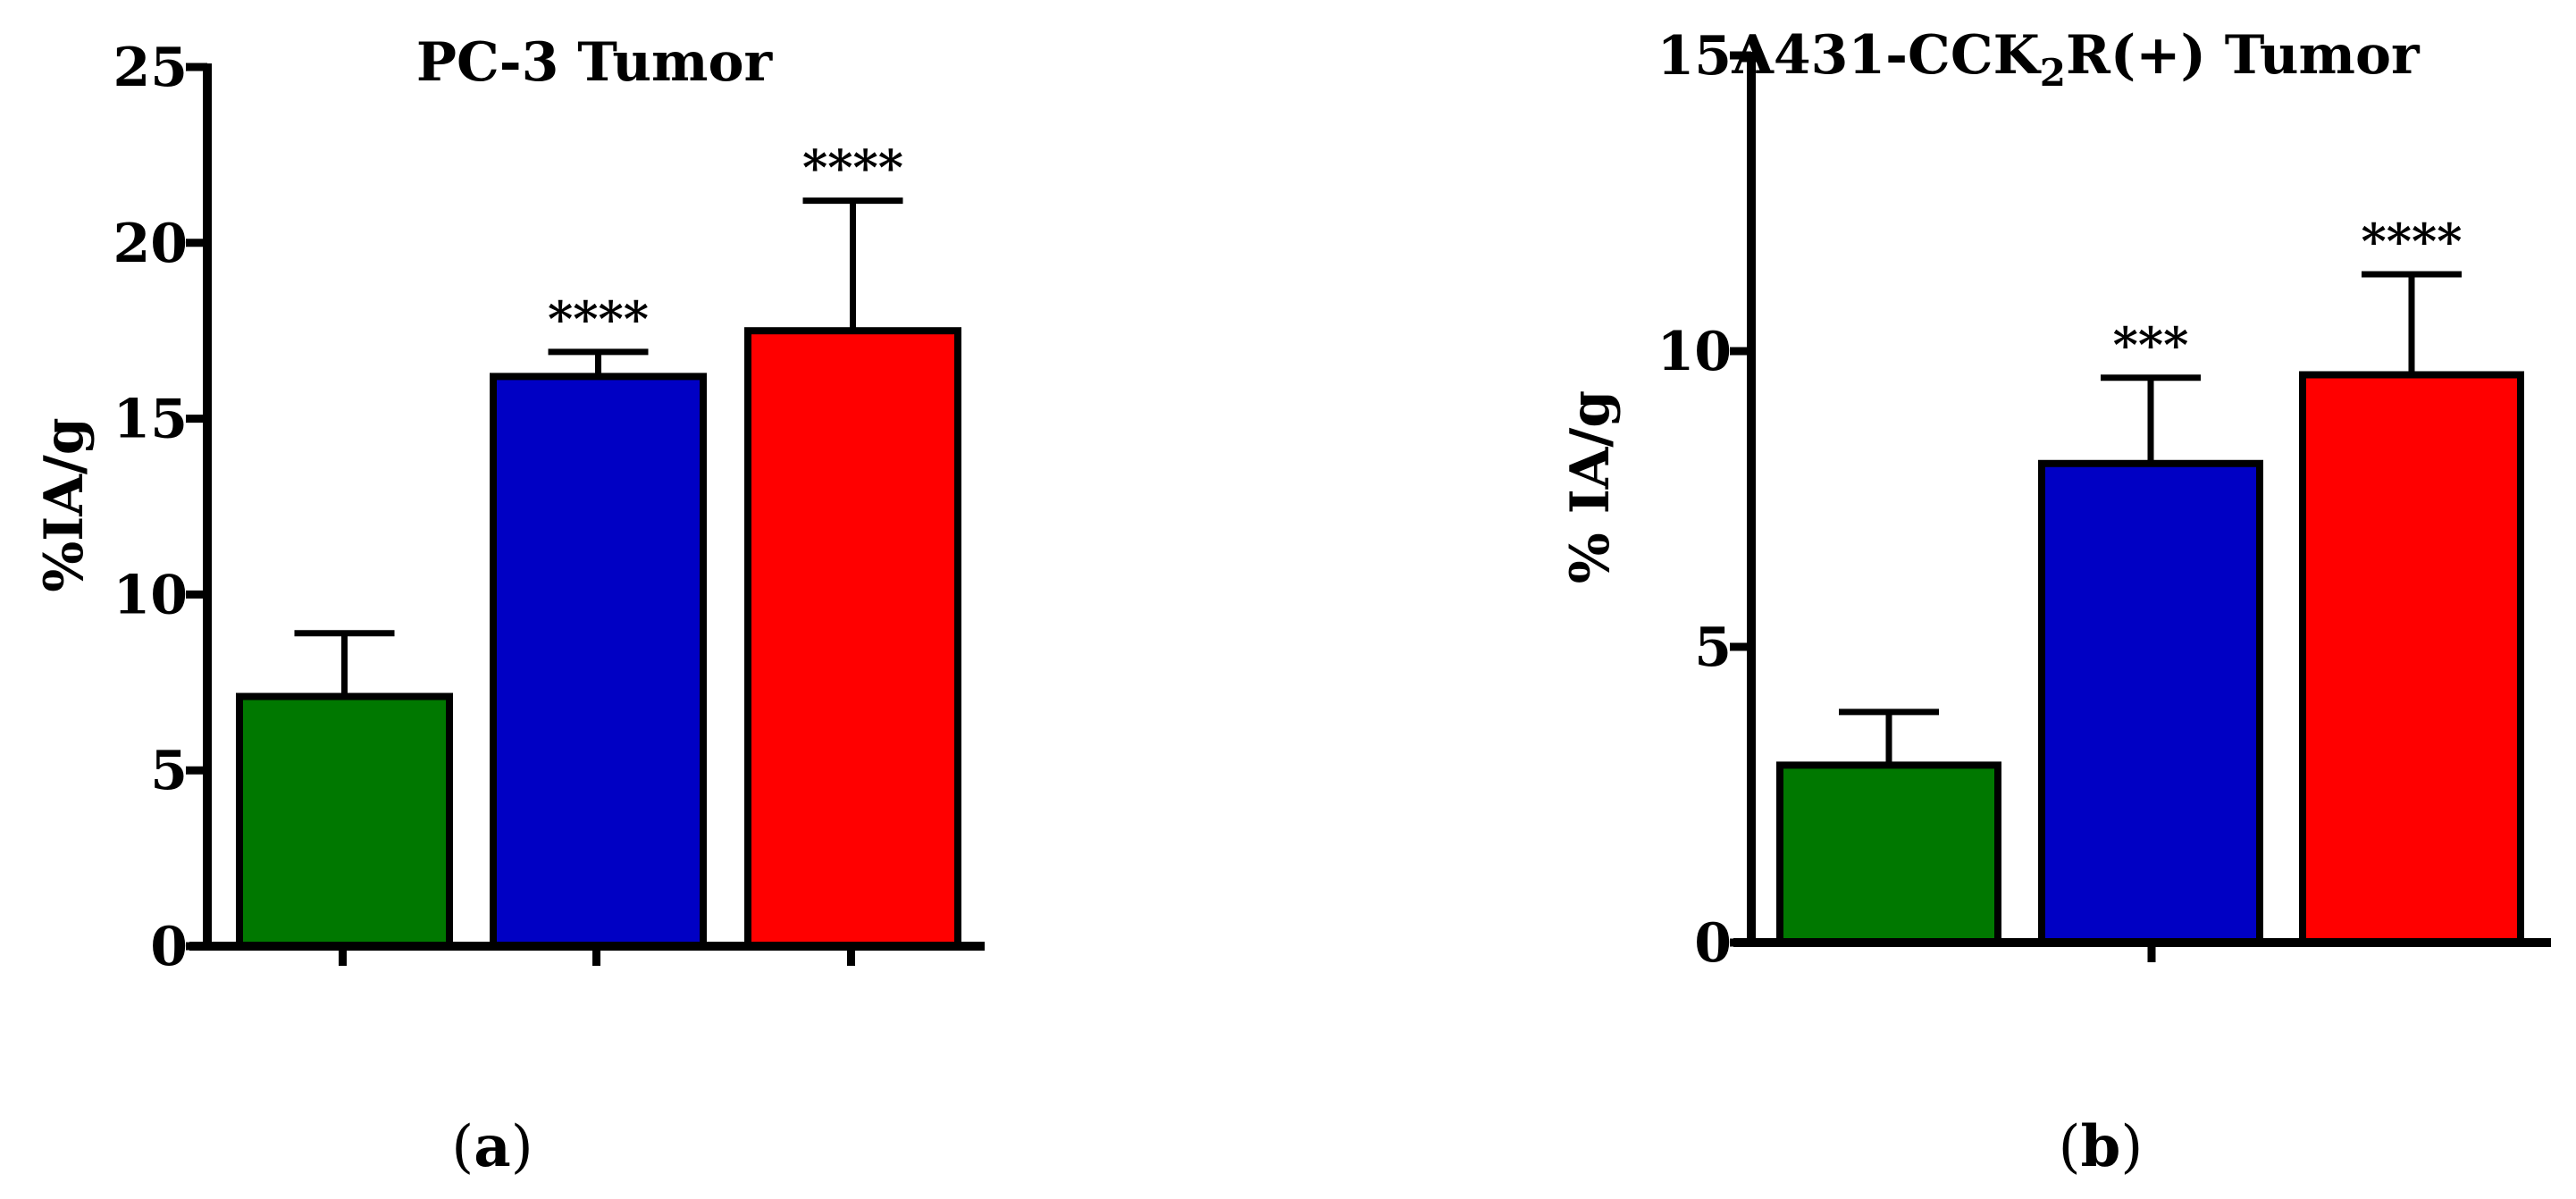  I want to click on panel-a-significance-2: ****, so click(598, 319).